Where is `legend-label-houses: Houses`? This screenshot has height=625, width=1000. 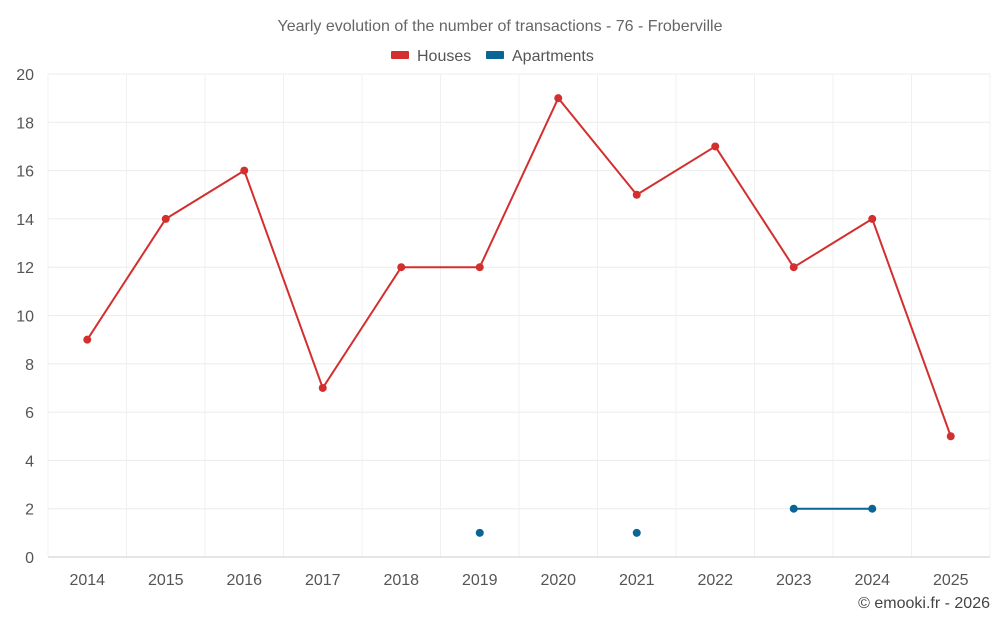
legend-label-houses: Houses is located at coordinates (444, 56).